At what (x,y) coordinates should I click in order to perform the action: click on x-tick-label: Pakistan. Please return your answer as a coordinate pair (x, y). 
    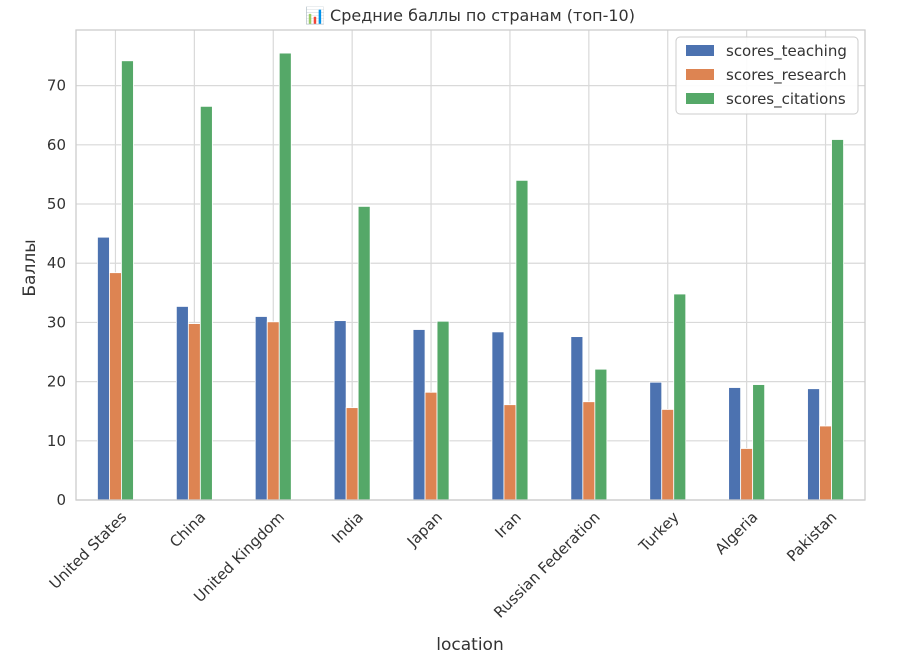
    Looking at the image, I should click on (811, 536).